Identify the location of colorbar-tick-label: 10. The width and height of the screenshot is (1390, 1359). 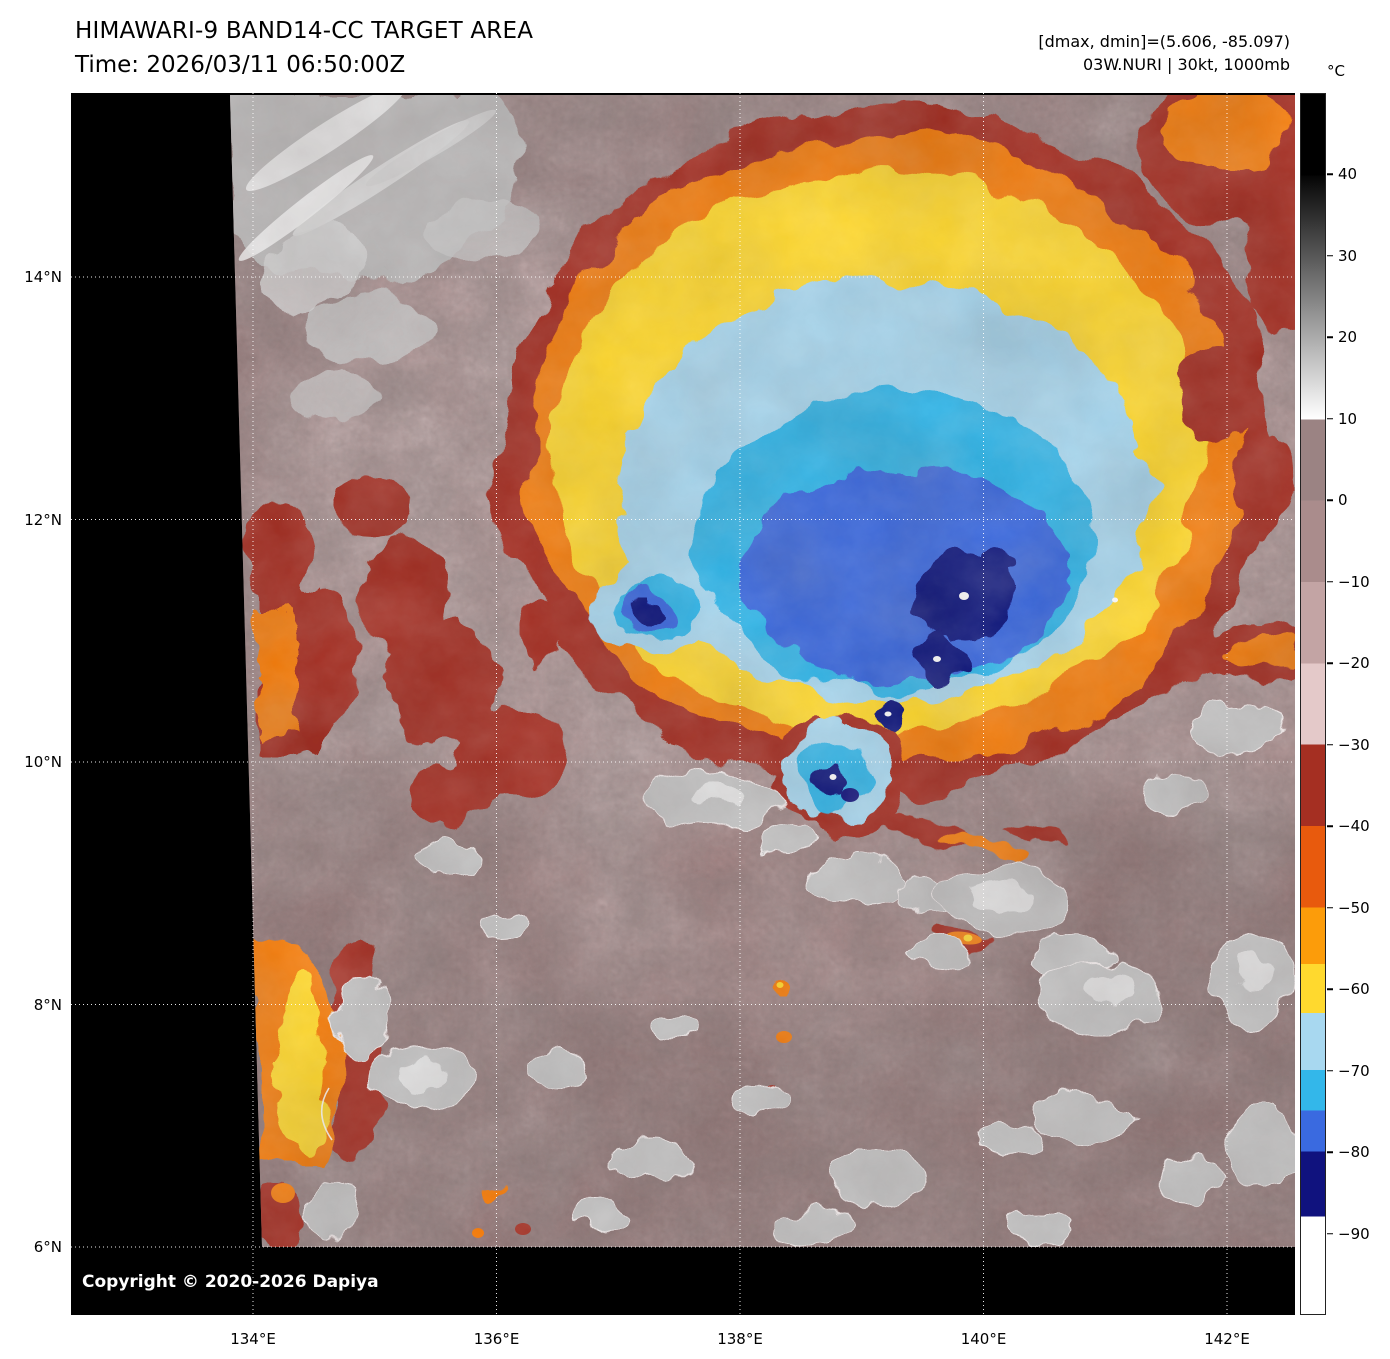
(1348, 418).